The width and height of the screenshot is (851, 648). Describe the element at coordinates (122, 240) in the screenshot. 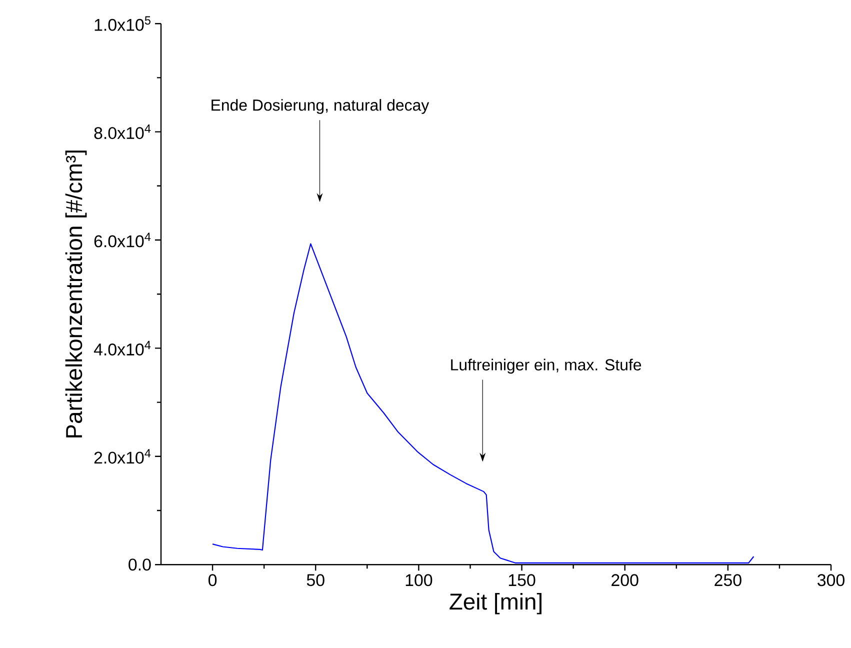

I see `y-tick-label: 6.0x10$^{4}$` at that location.